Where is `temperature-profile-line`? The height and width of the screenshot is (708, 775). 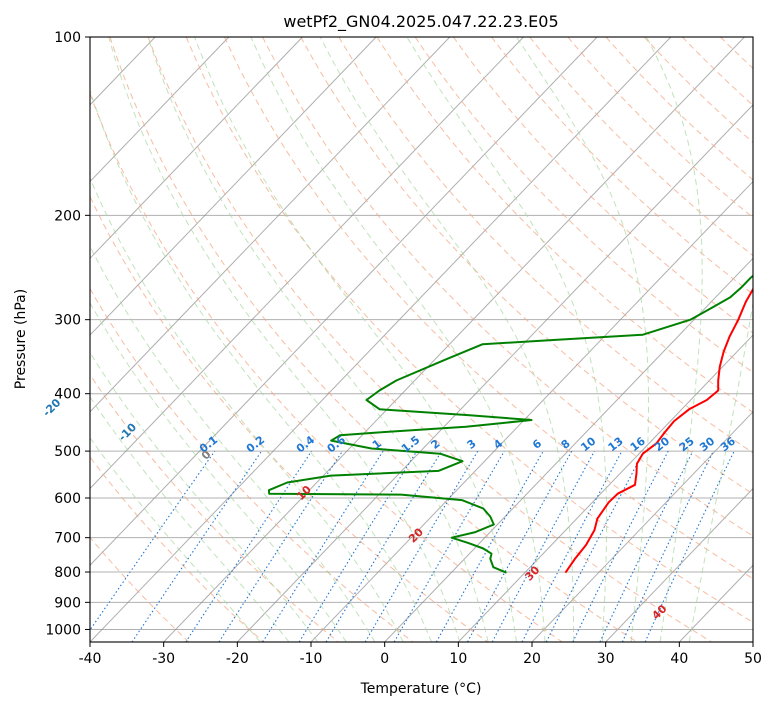
temperature-profile-line is located at coordinates (658, 430).